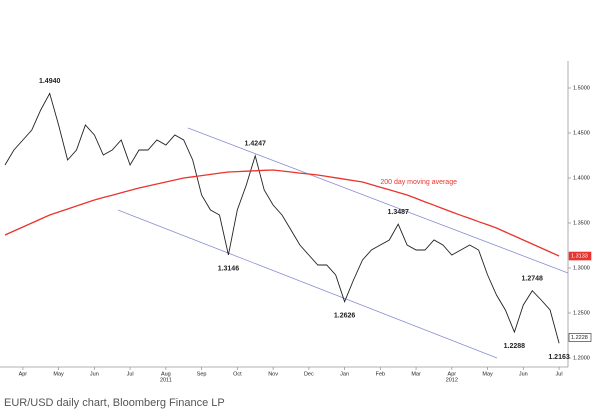  I want to click on y-tick-label: 1.4000, so click(581, 178).